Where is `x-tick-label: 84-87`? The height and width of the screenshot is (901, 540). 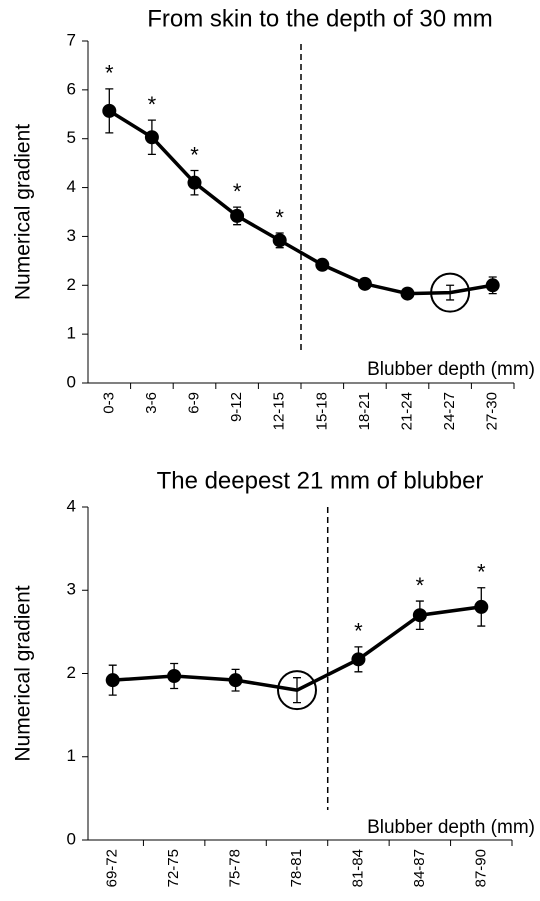 x-tick-label: 84-87 is located at coordinates (419, 868).